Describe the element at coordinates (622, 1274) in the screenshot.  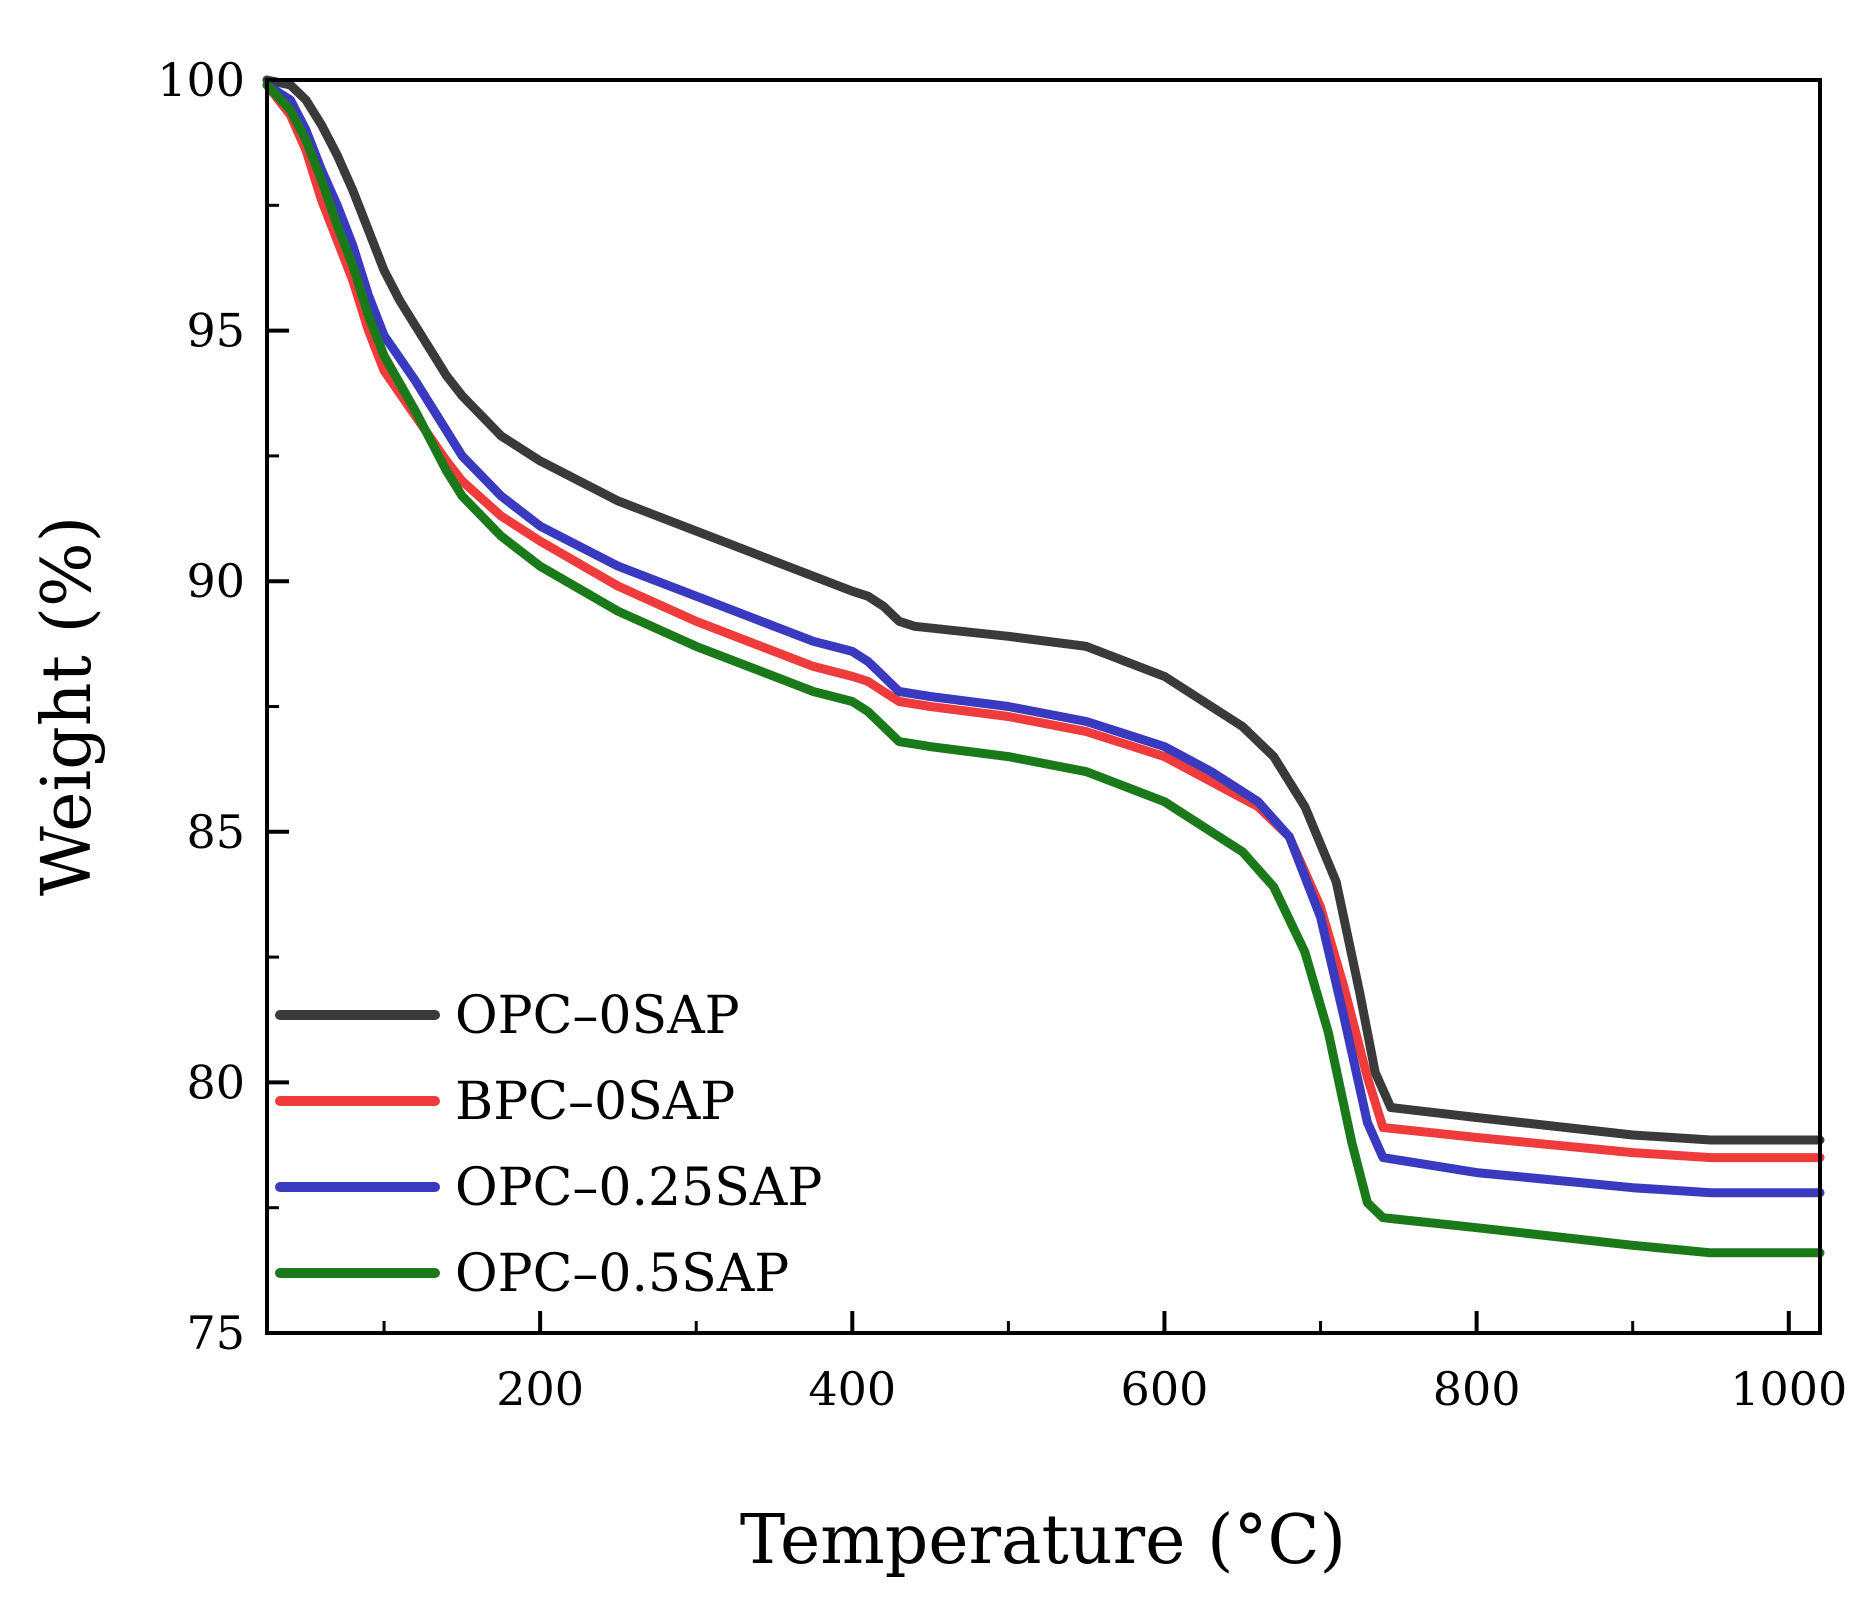
I see `legend-label: OPC–0.5SAP` at that location.